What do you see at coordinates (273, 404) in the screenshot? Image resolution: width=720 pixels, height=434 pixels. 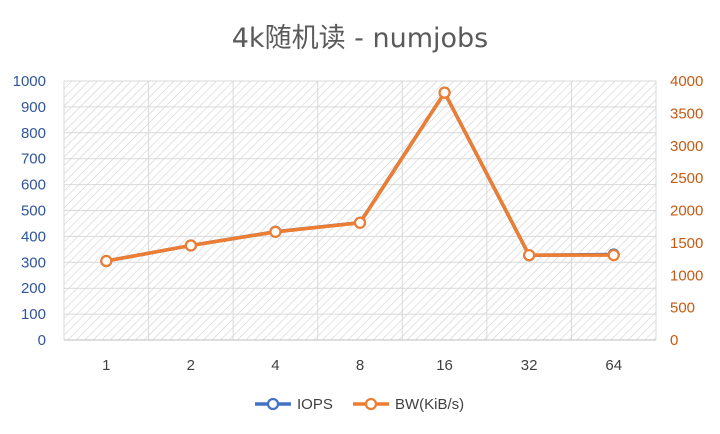 I see `legend-iops-marker` at bounding box center [273, 404].